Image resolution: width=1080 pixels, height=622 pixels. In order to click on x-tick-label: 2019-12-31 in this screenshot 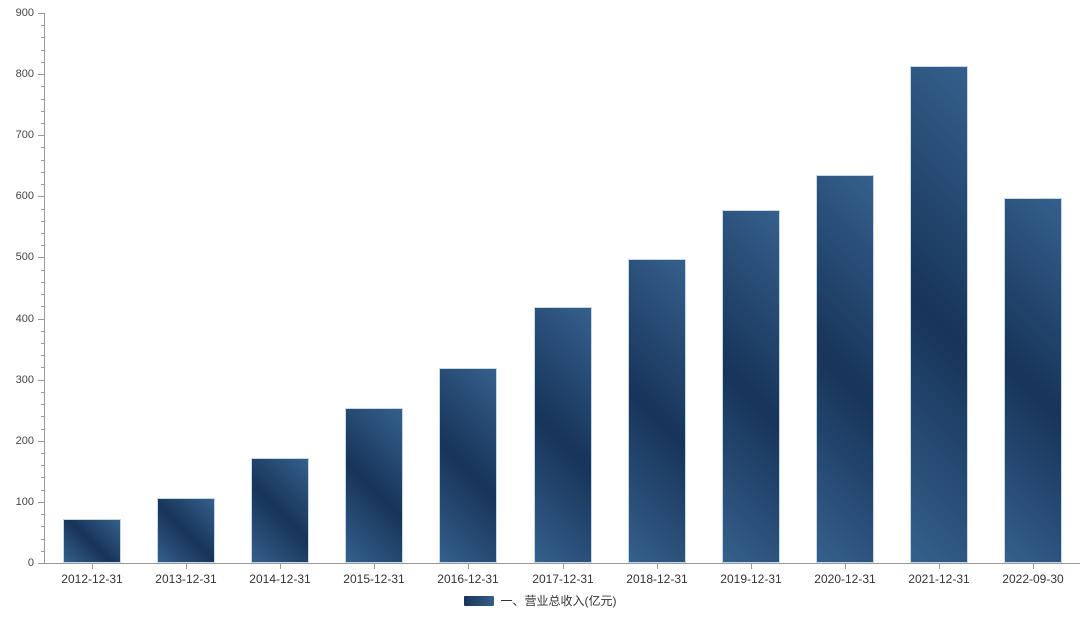, I will do `click(751, 579)`.